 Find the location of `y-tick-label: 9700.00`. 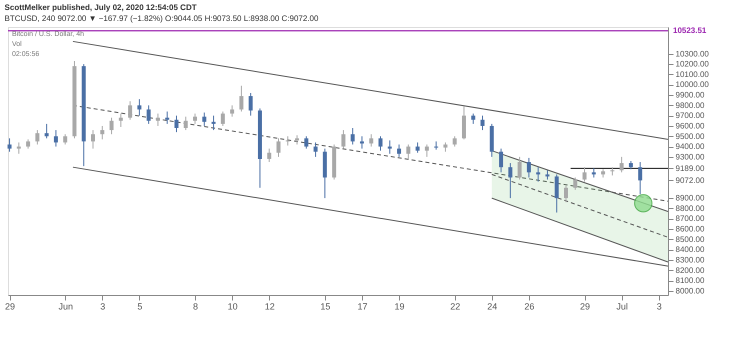

y-tick-label: 9700.00 is located at coordinates (690, 115).